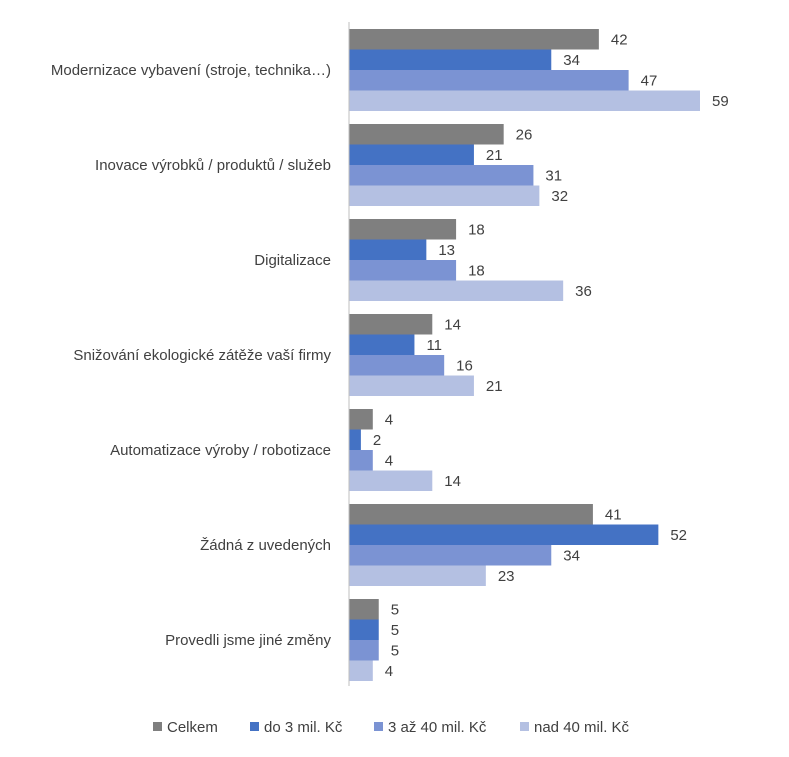  What do you see at coordinates (202, 355) in the screenshot?
I see `category-label: Snižování ekologické zátěže vaší firmy` at bounding box center [202, 355].